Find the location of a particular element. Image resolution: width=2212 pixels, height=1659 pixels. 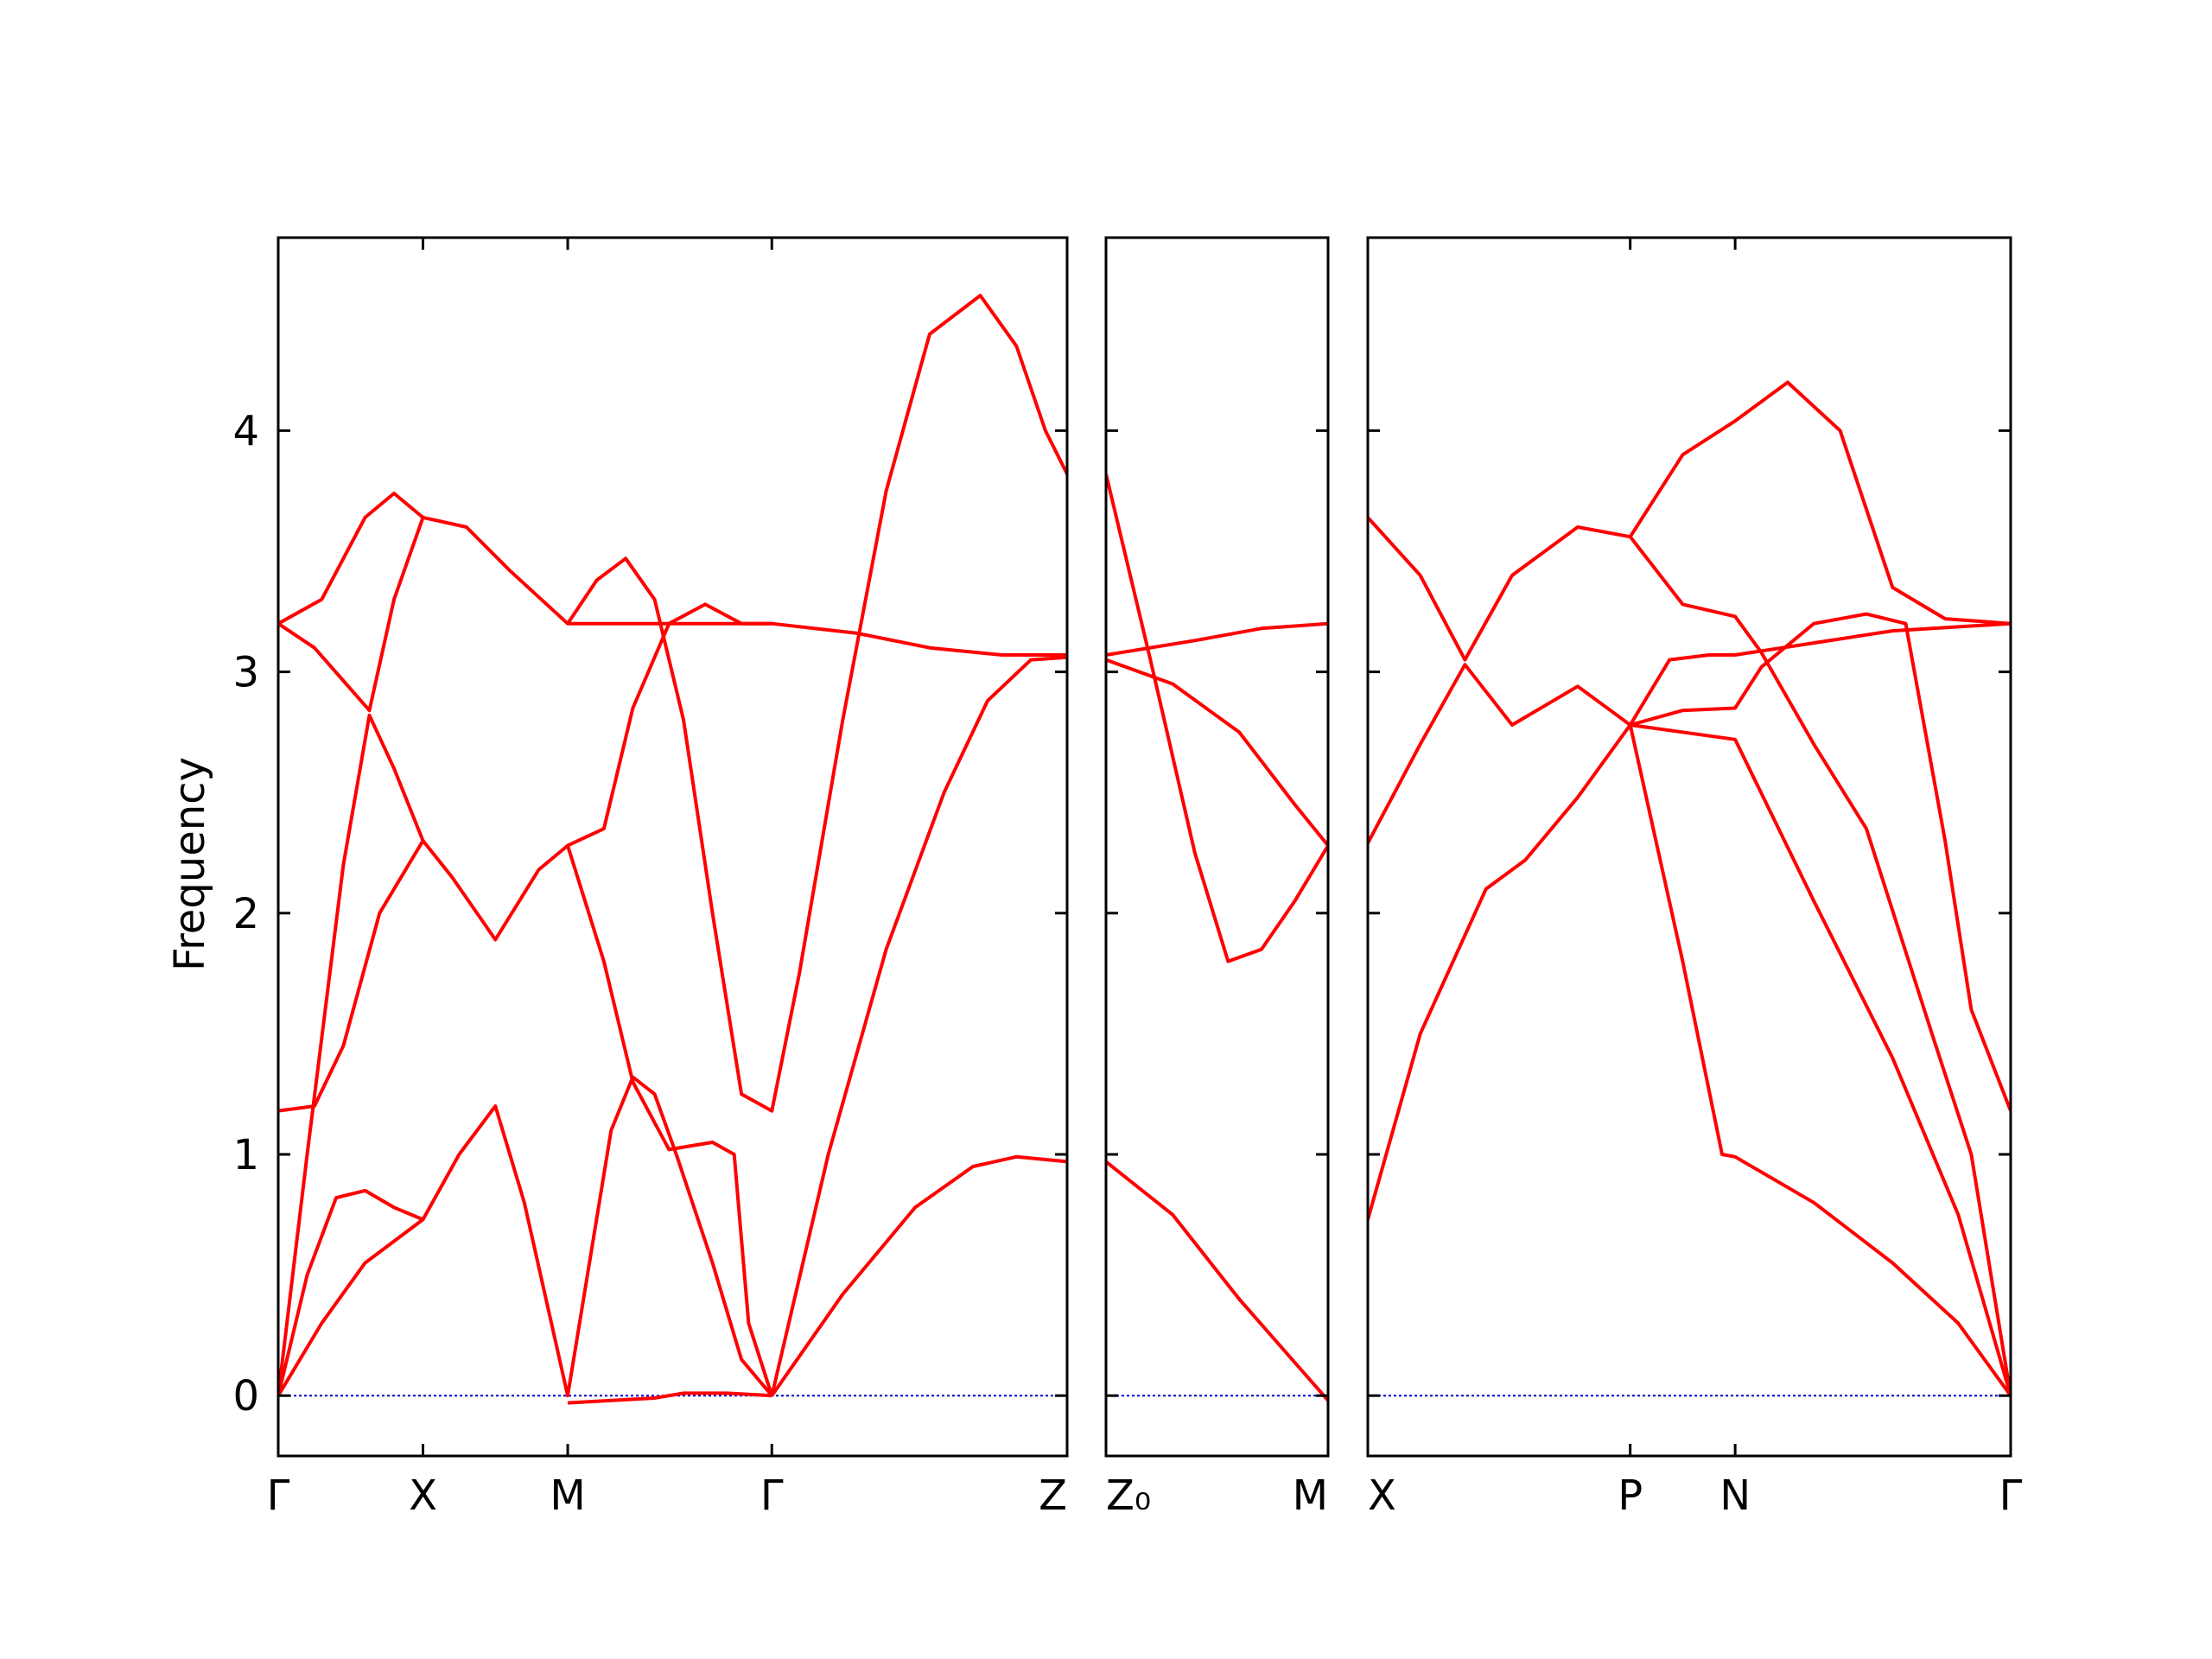

y-tick-label: 2 is located at coordinates (245, 914).